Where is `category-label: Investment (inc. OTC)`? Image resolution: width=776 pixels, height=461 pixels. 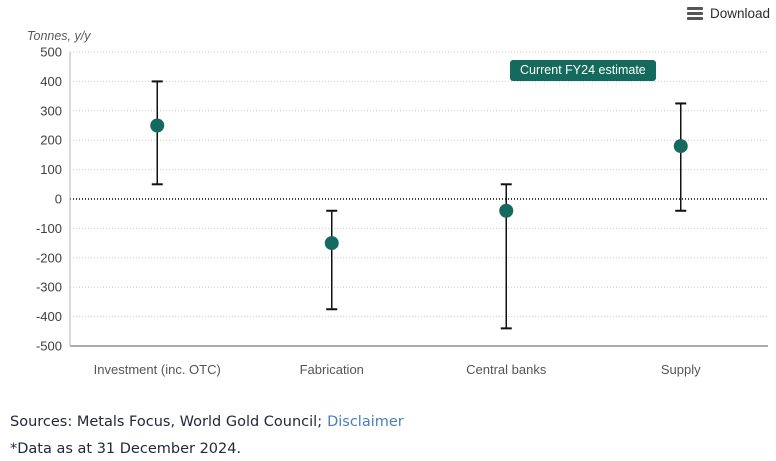 category-label: Investment (inc. OTC) is located at coordinates (157, 369).